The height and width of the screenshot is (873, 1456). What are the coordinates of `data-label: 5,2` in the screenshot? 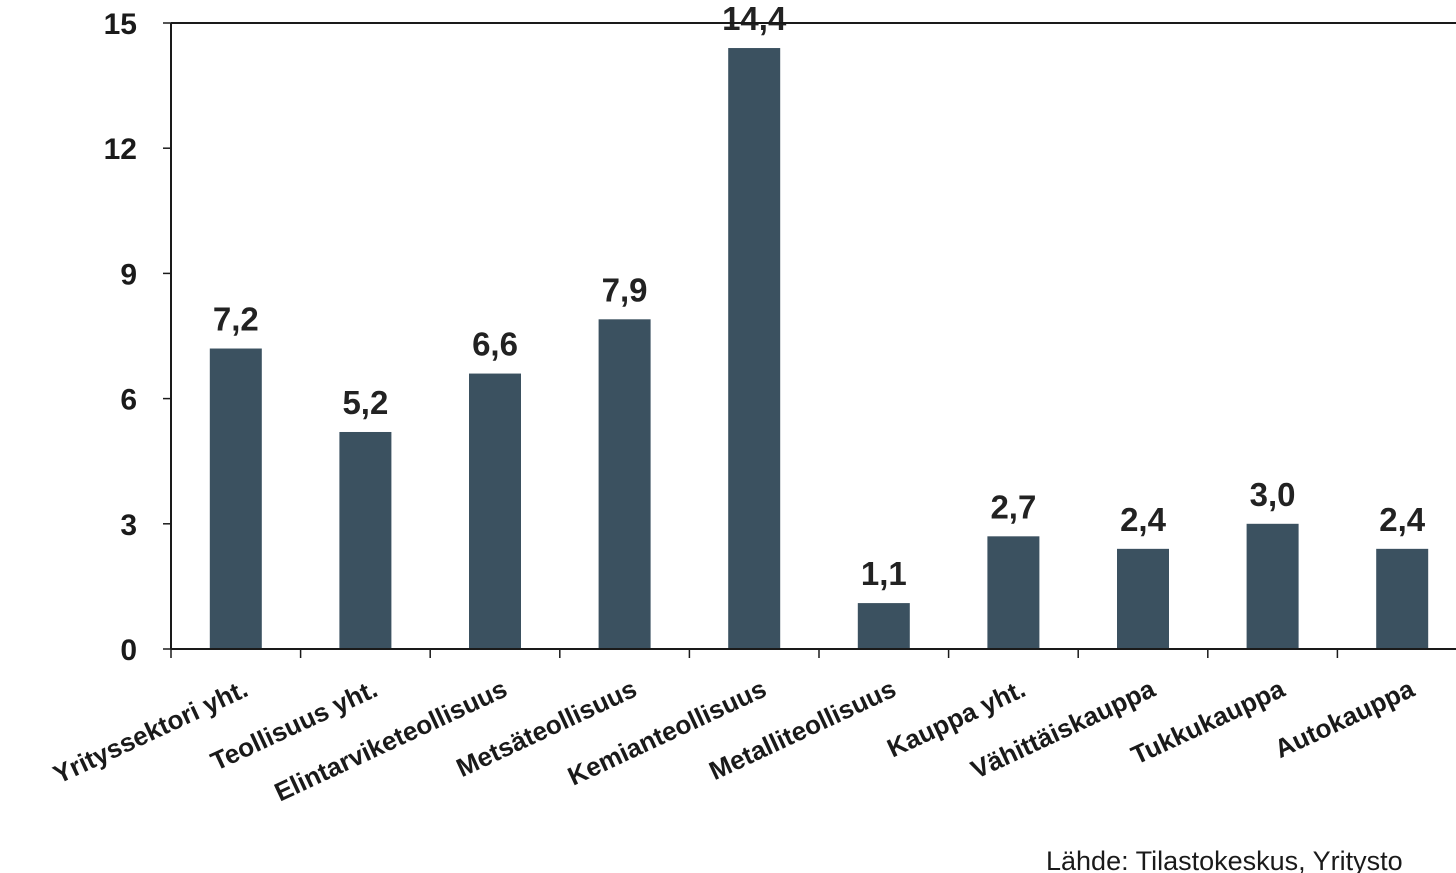 It's located at (365, 402).